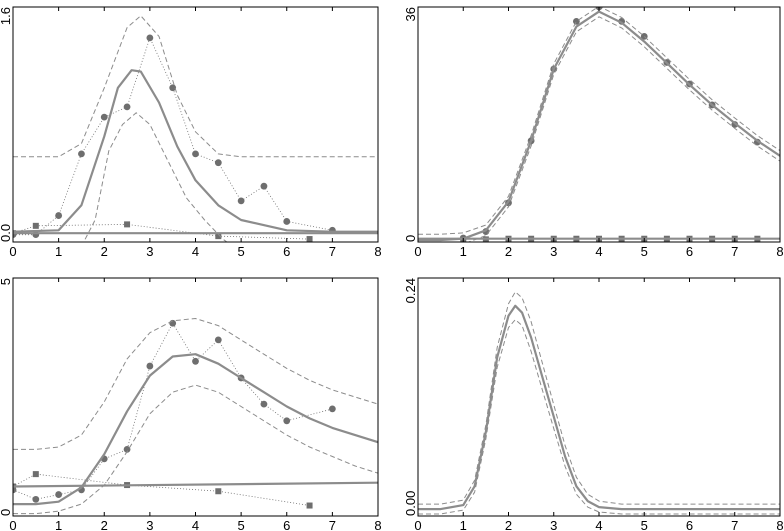  Describe the element at coordinates (6, 16) in the screenshot. I see `y-tick-label: 1.6` at that location.